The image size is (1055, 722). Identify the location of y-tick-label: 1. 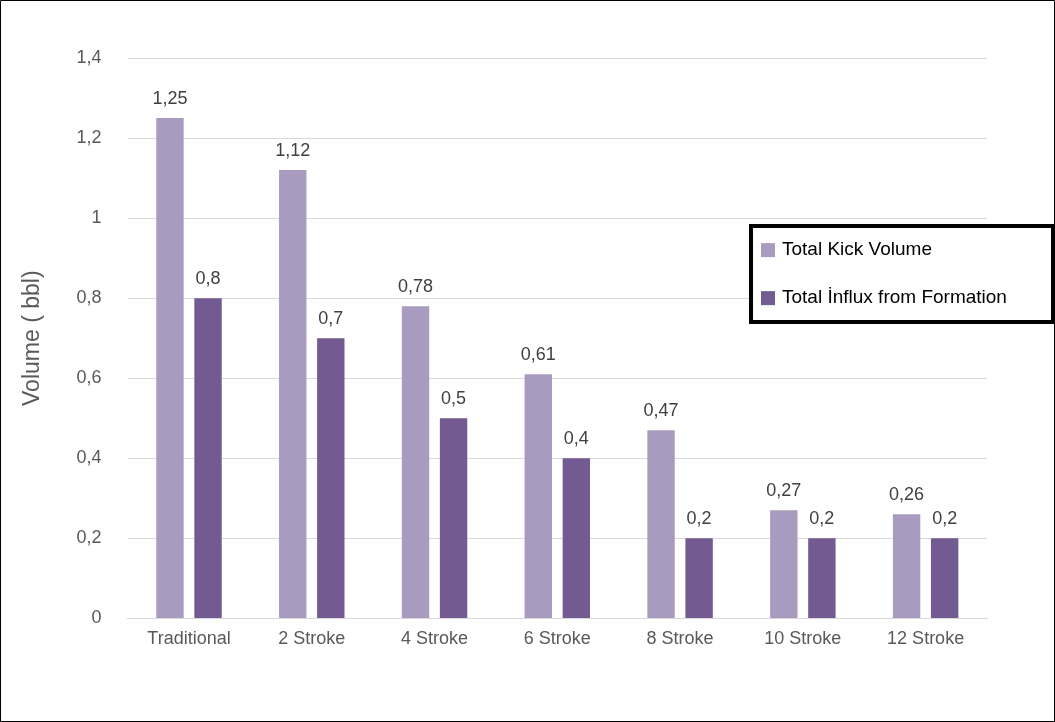
(96, 217).